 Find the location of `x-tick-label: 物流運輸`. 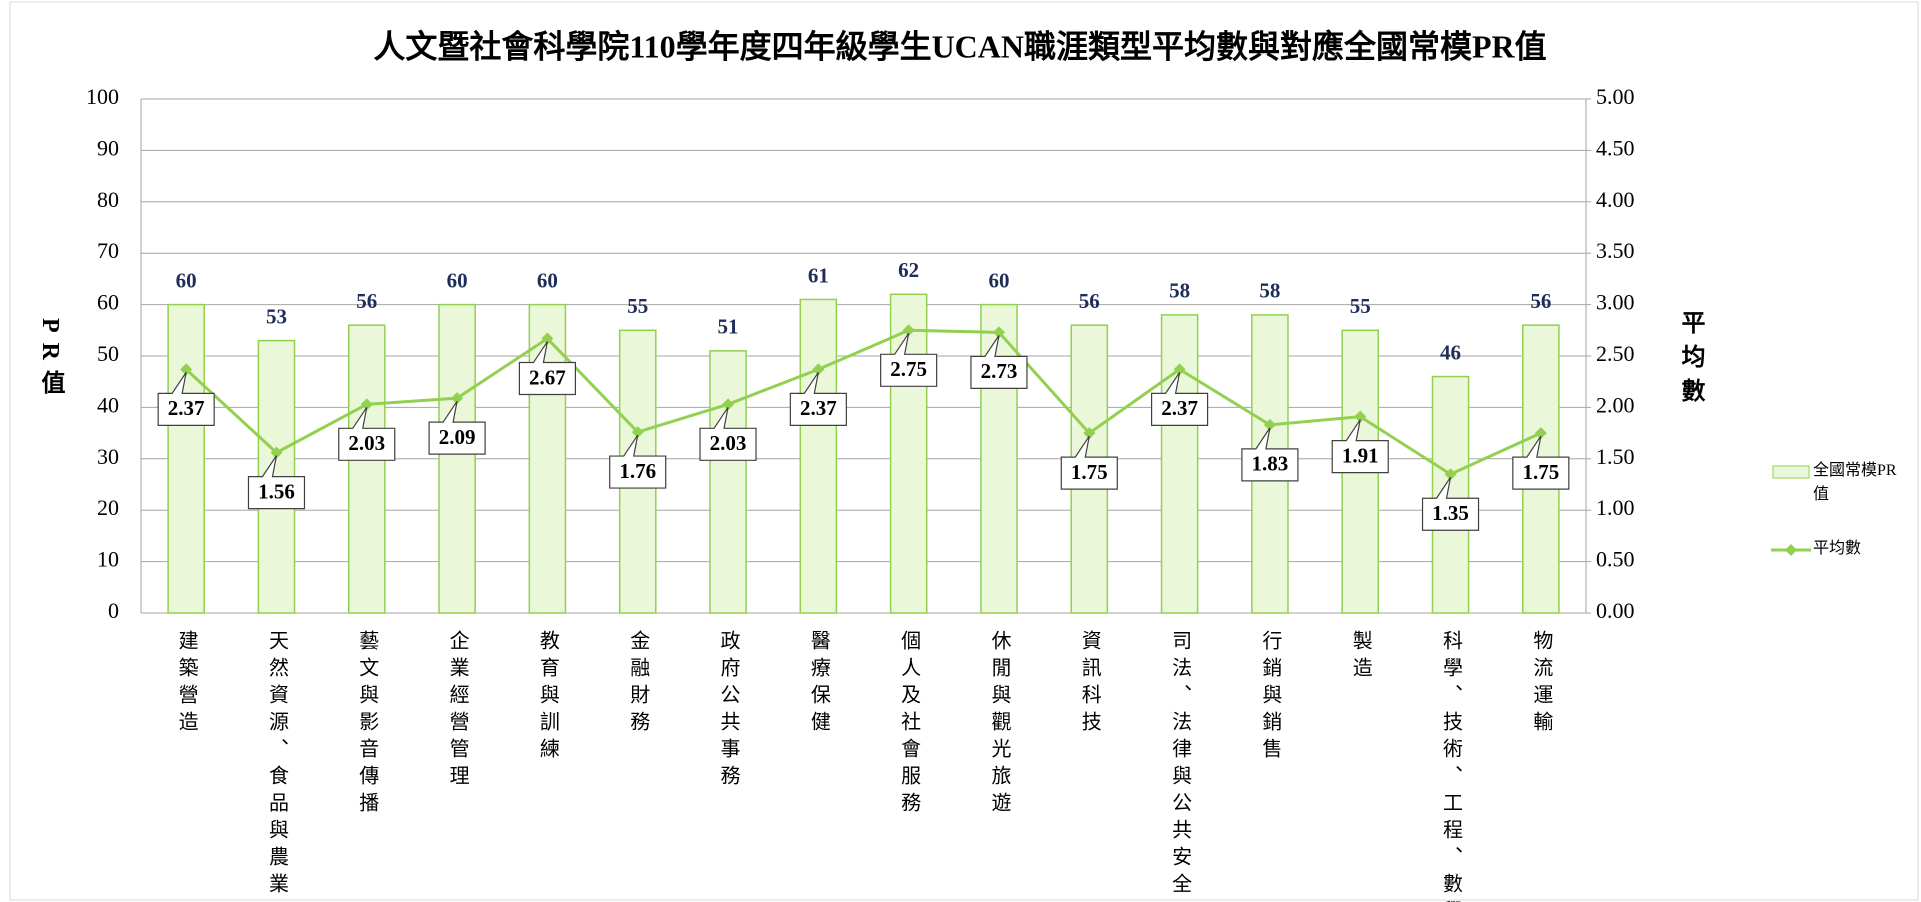

x-tick-label: 物流運輸 is located at coordinates (1541, 684).